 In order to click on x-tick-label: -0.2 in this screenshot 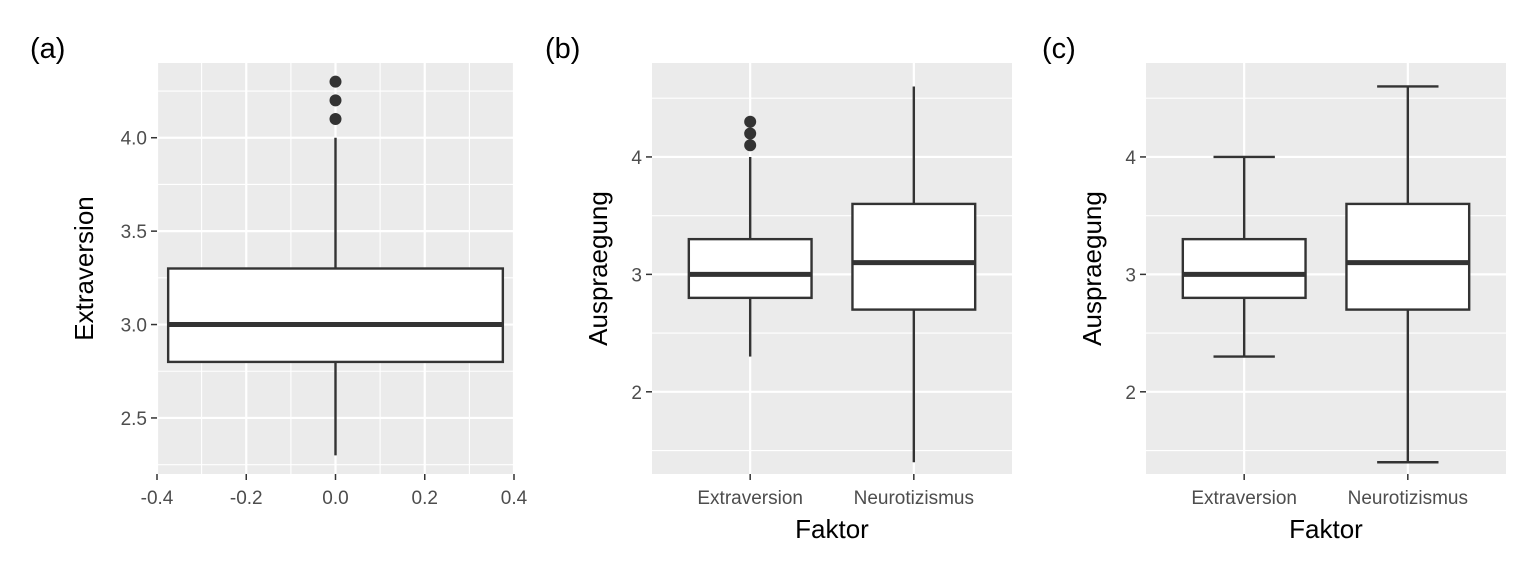, I will do `click(246, 498)`.